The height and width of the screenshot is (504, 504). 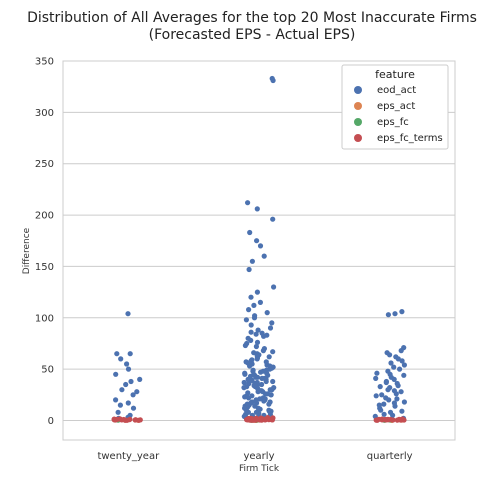 What do you see at coordinates (259, 469) in the screenshot?
I see `x-axis-label: Firm Tick` at bounding box center [259, 469].